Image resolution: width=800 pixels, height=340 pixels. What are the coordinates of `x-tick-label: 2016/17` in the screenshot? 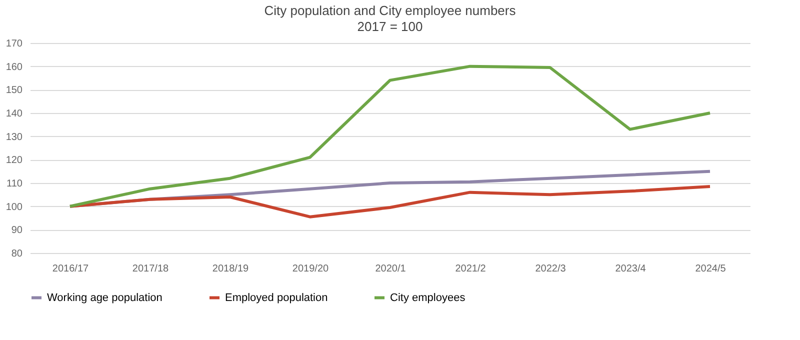 It's located at (71, 269).